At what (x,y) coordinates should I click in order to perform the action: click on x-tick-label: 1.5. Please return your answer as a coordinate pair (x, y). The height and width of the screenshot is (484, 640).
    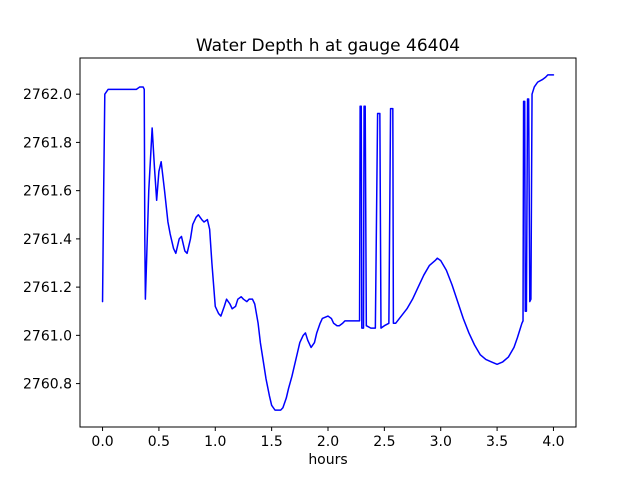
    Looking at the image, I should click on (272, 442).